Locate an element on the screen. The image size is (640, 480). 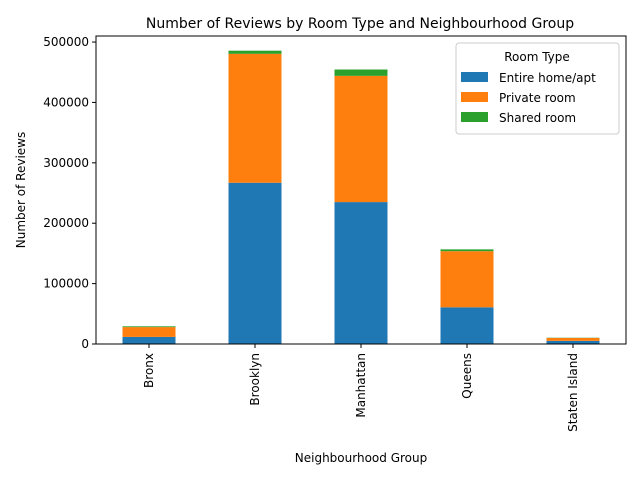
x-tick-label: Staten Island is located at coordinates (573, 392).